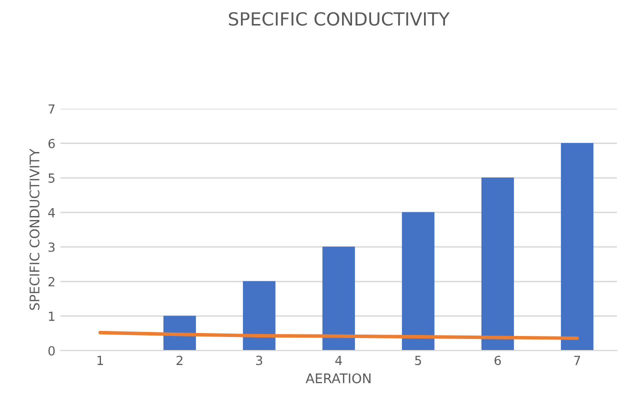 The image size is (636, 403). I want to click on y-axis-title: SPECIFIC CONDUCTIVITY, so click(35, 229).